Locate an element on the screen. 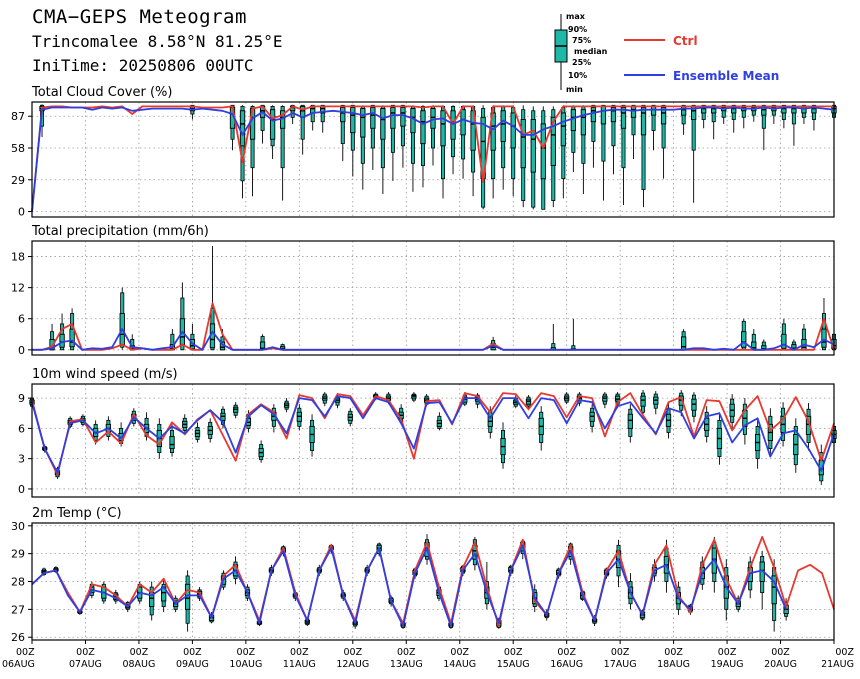  legend-box-label-p10: 10% is located at coordinates (577, 75).